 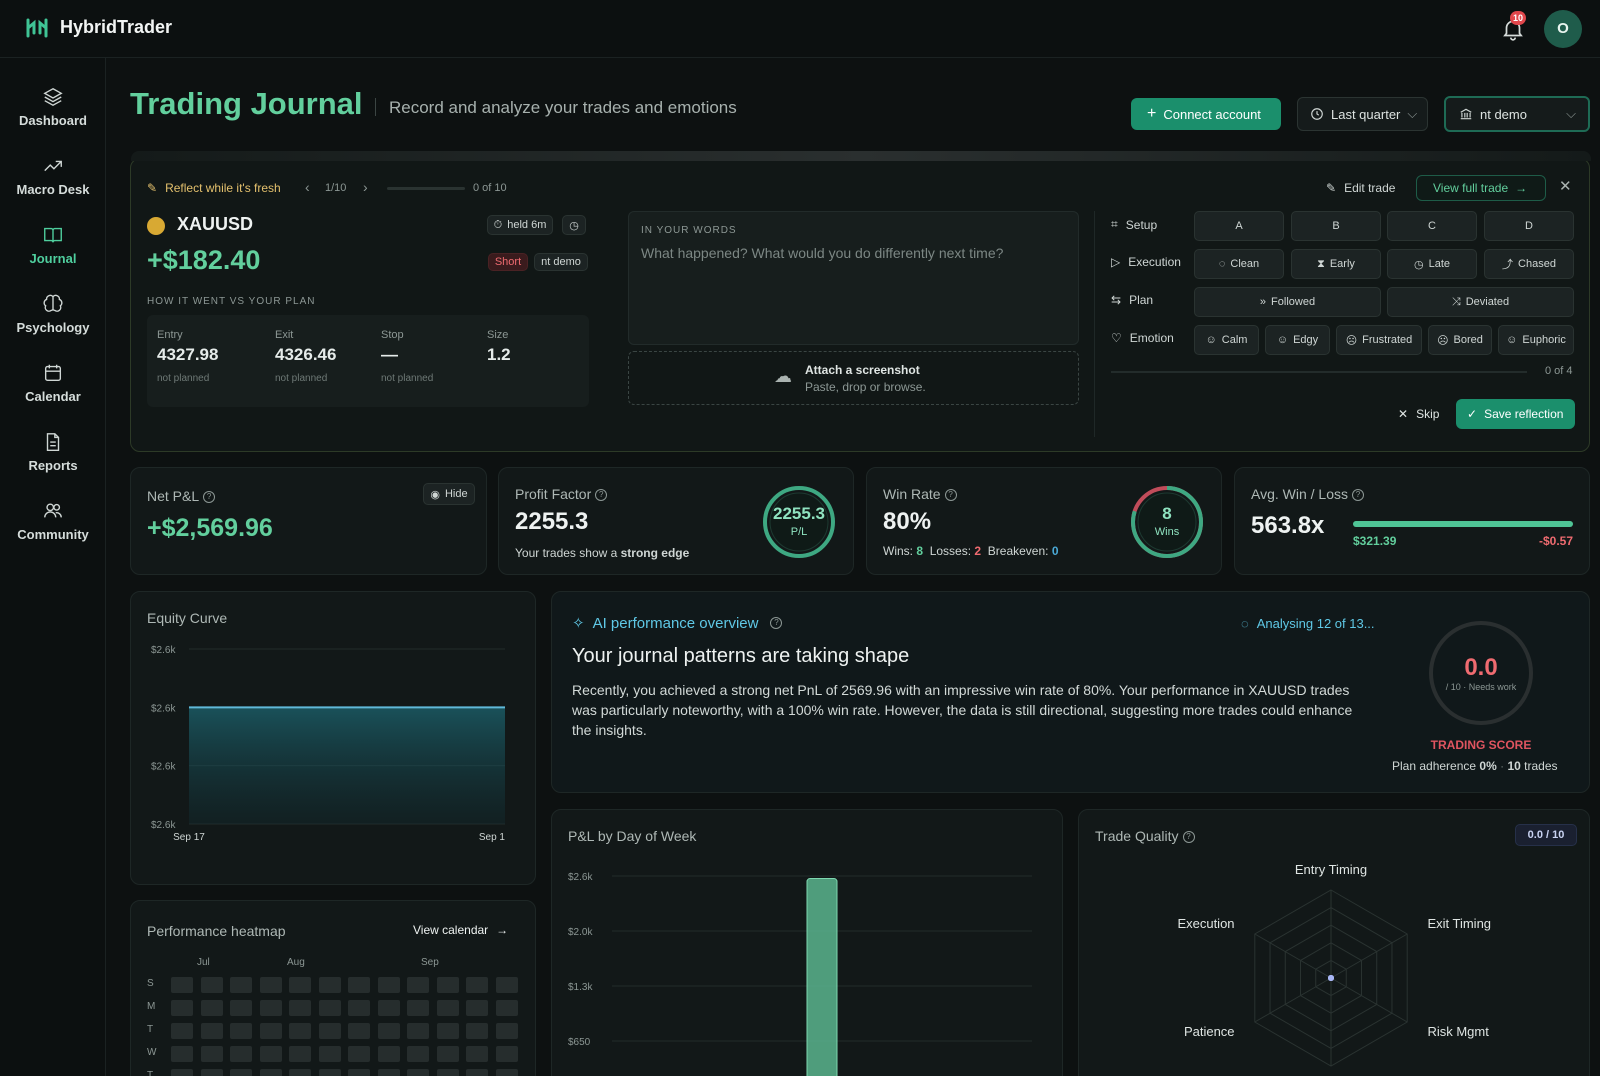 I want to click on sidebar-item-calendar: Calendar, so click(x=53, y=392).